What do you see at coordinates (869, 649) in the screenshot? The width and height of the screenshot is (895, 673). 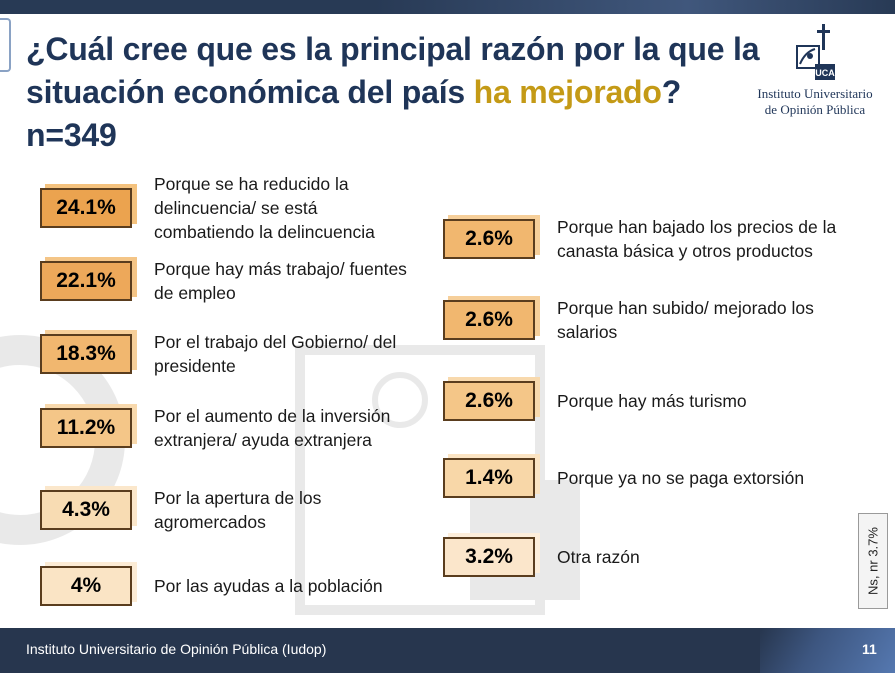 I see `page-number: 11` at bounding box center [869, 649].